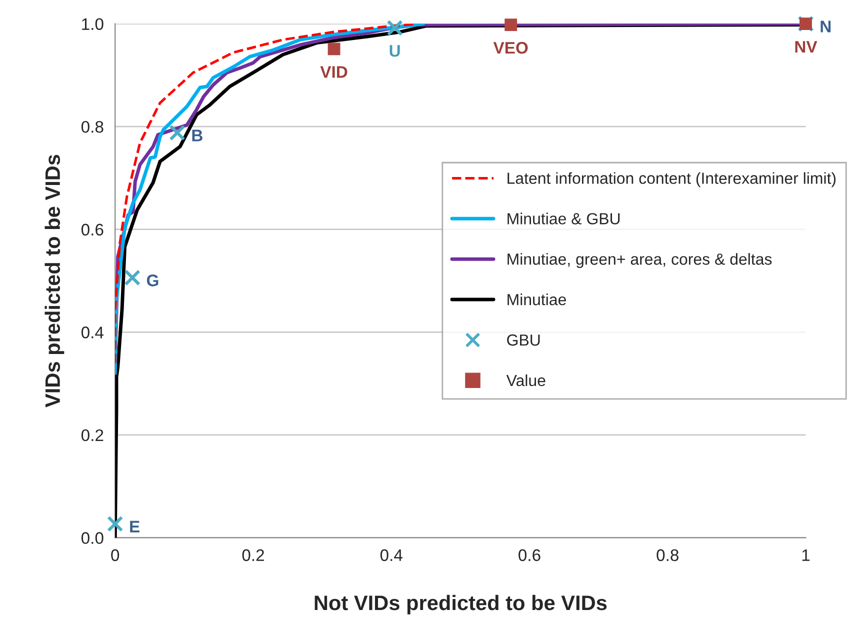 This screenshot has height=626, width=859. I want to click on x-tick-label: 0.8, so click(667, 555).